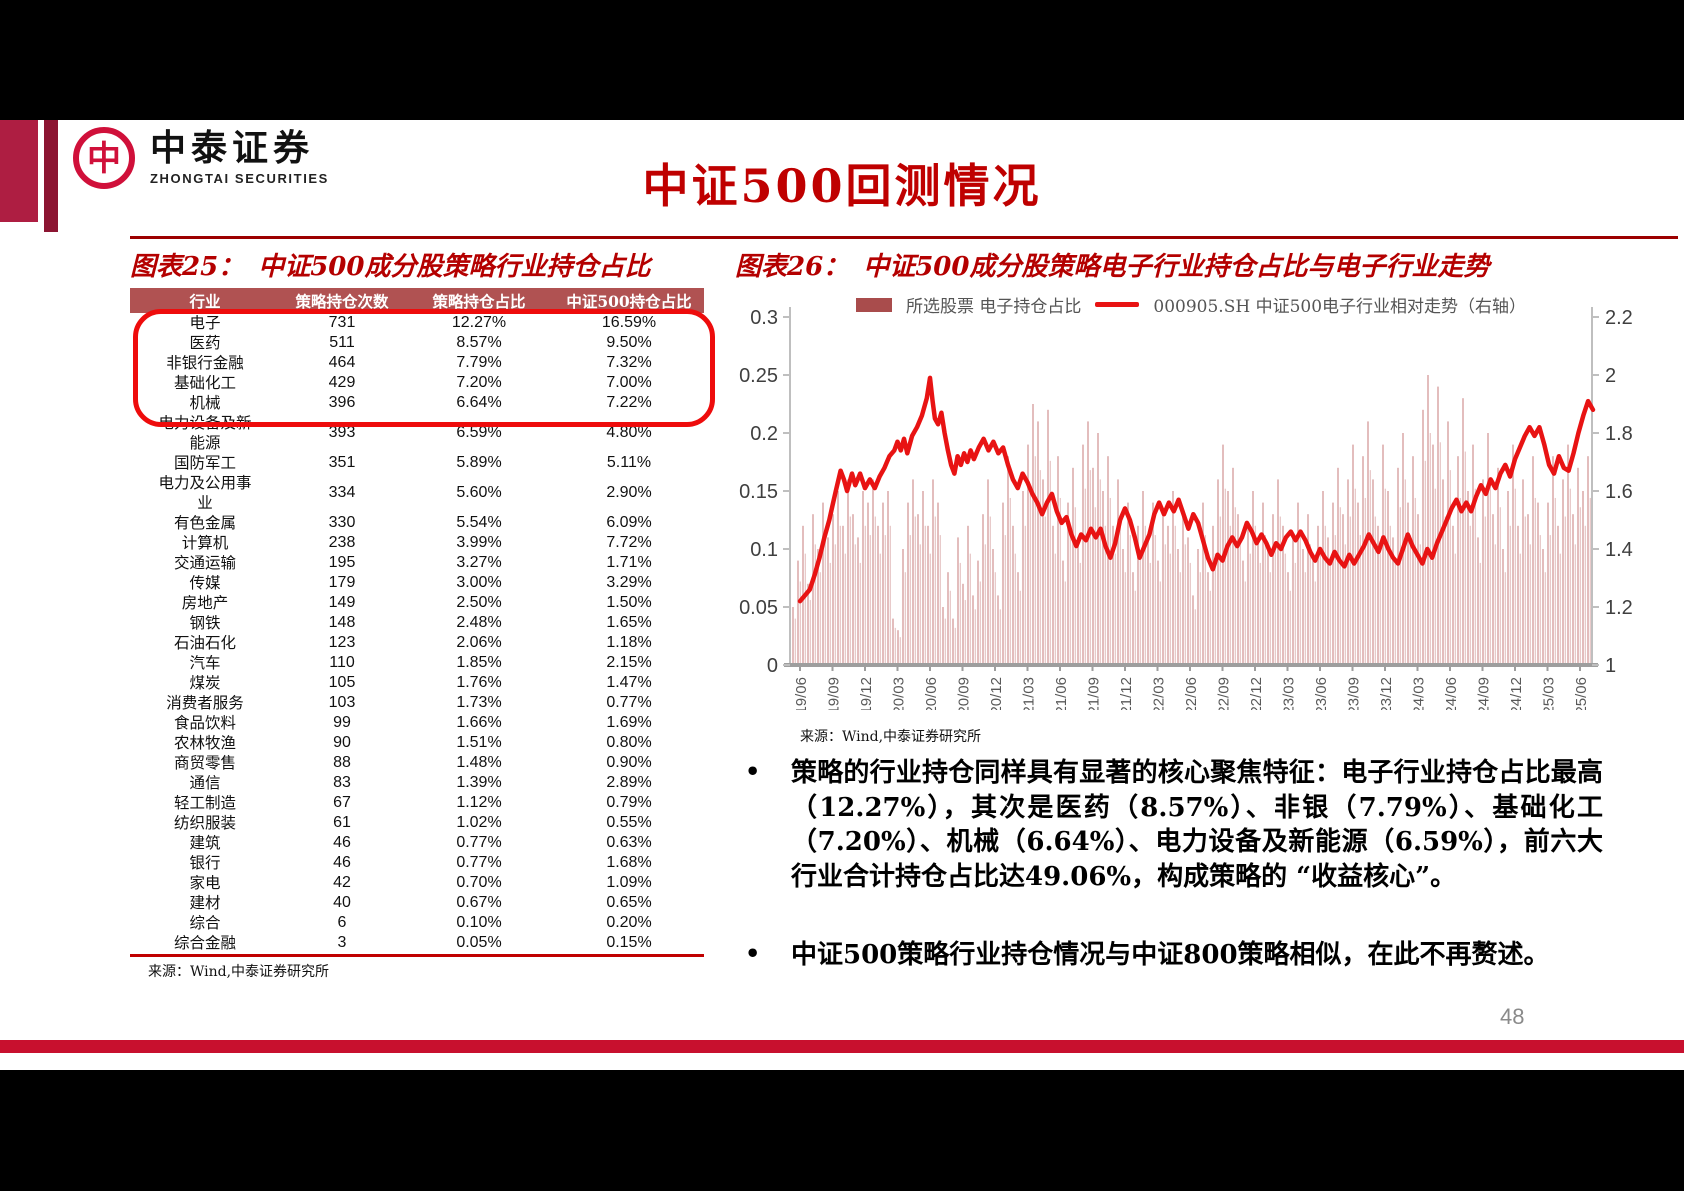  Describe the element at coordinates (342, 342) in the screenshot. I see `cell-value: 511` at that location.